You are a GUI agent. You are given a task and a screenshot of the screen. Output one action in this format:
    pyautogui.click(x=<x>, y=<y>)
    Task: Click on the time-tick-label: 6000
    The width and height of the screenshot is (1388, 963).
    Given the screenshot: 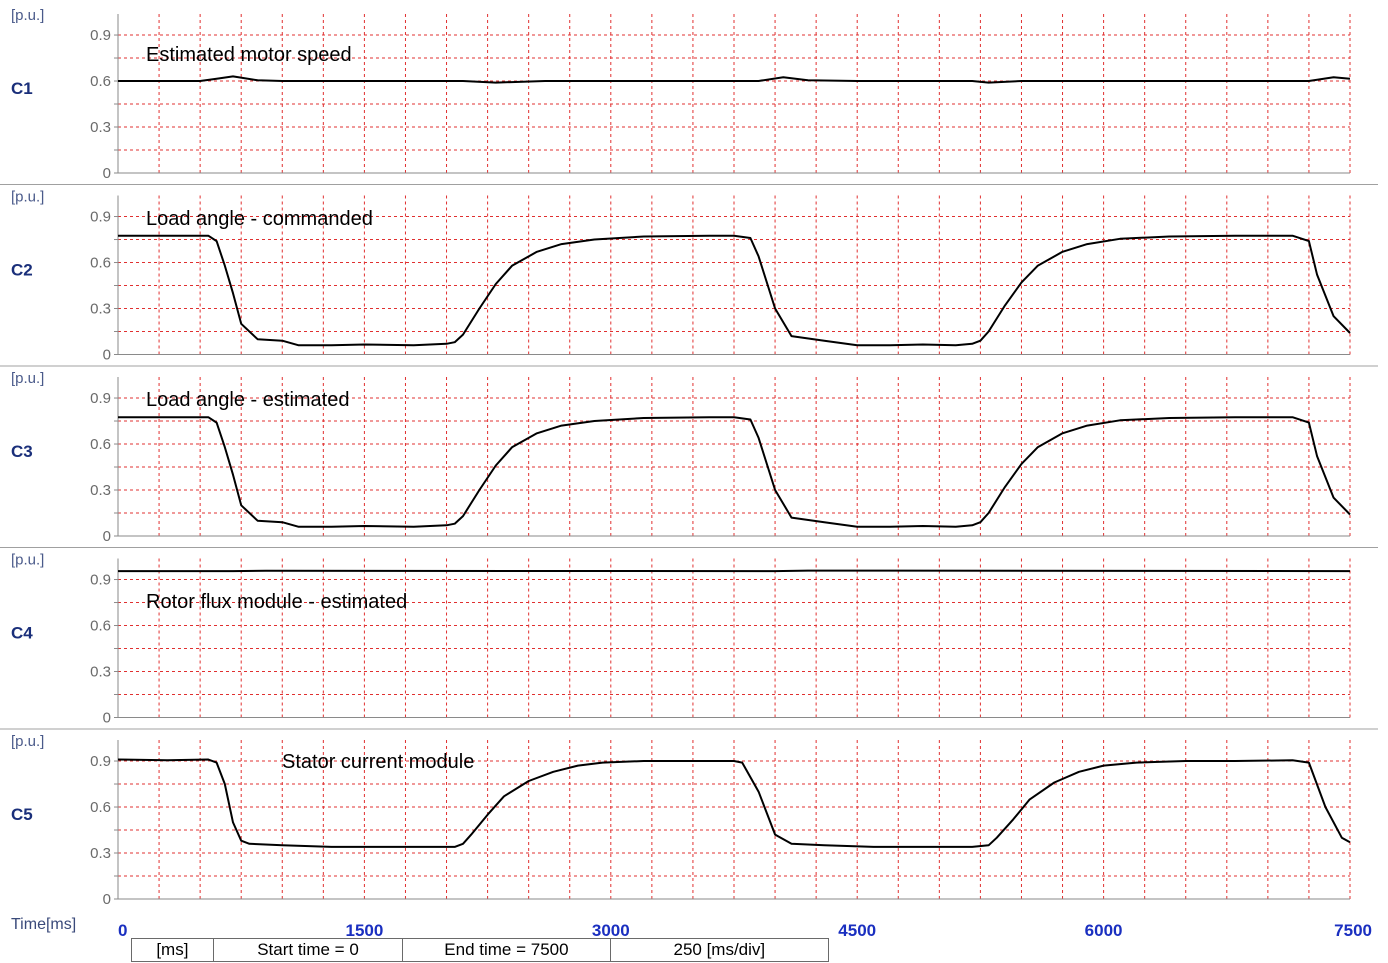 What is the action you would take?
    pyautogui.click(x=1104, y=930)
    